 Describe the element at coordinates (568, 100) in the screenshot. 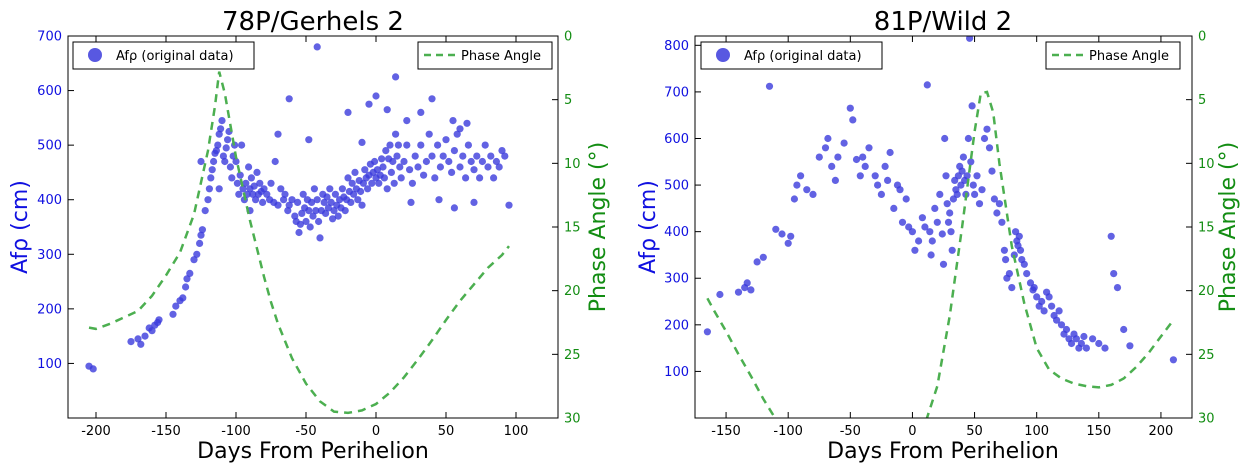

I see `y2-tick-label: 5` at that location.